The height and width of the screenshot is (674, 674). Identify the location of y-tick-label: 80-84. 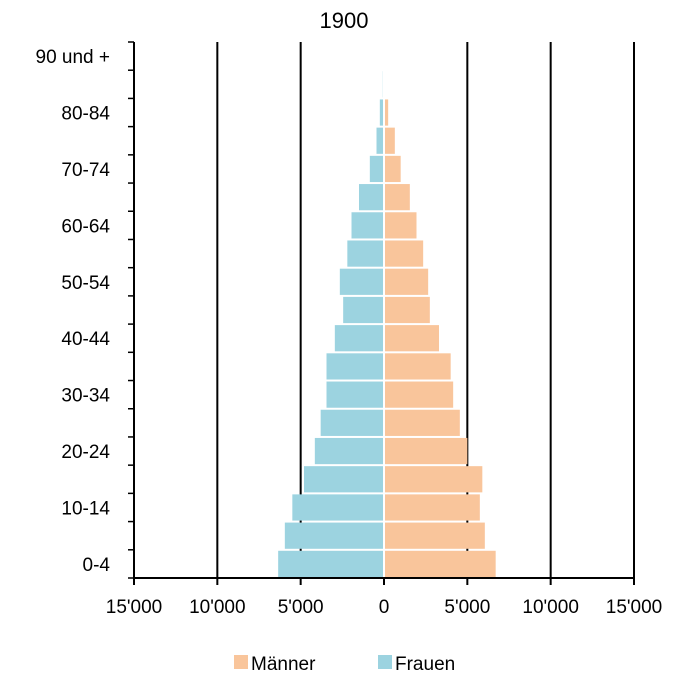
(85, 114).